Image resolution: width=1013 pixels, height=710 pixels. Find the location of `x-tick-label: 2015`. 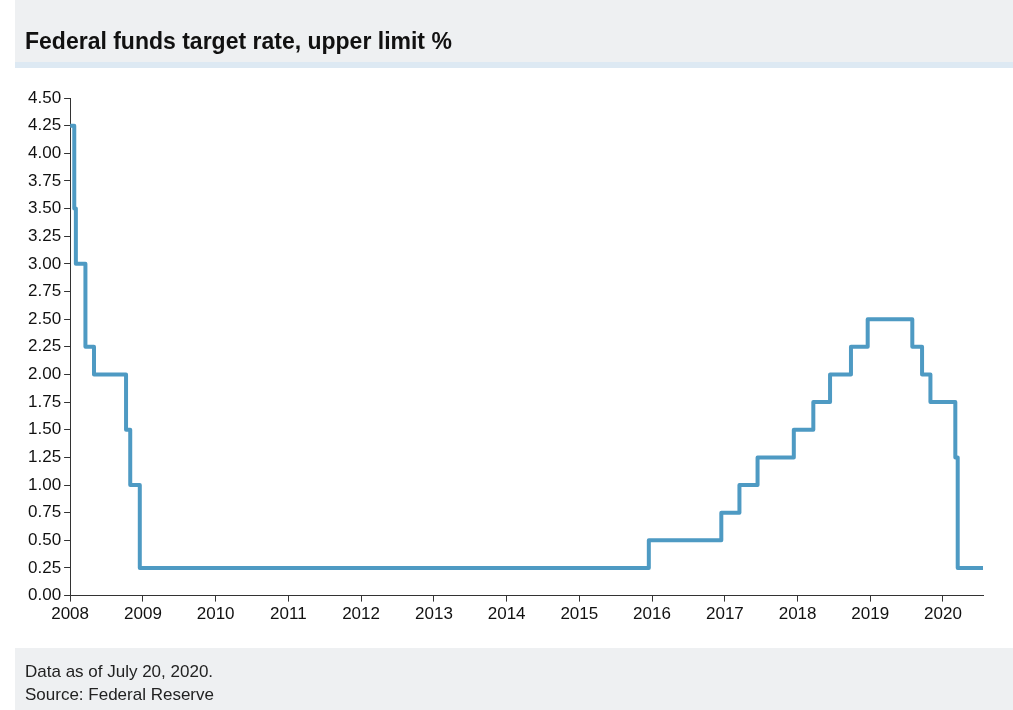

x-tick-label: 2015 is located at coordinates (579, 614).